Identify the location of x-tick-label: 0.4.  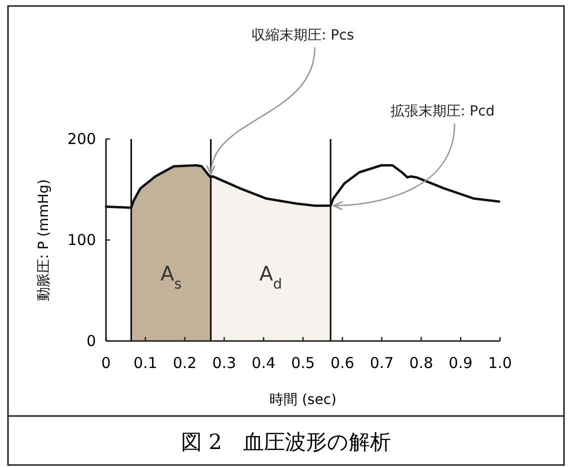
(264, 363).